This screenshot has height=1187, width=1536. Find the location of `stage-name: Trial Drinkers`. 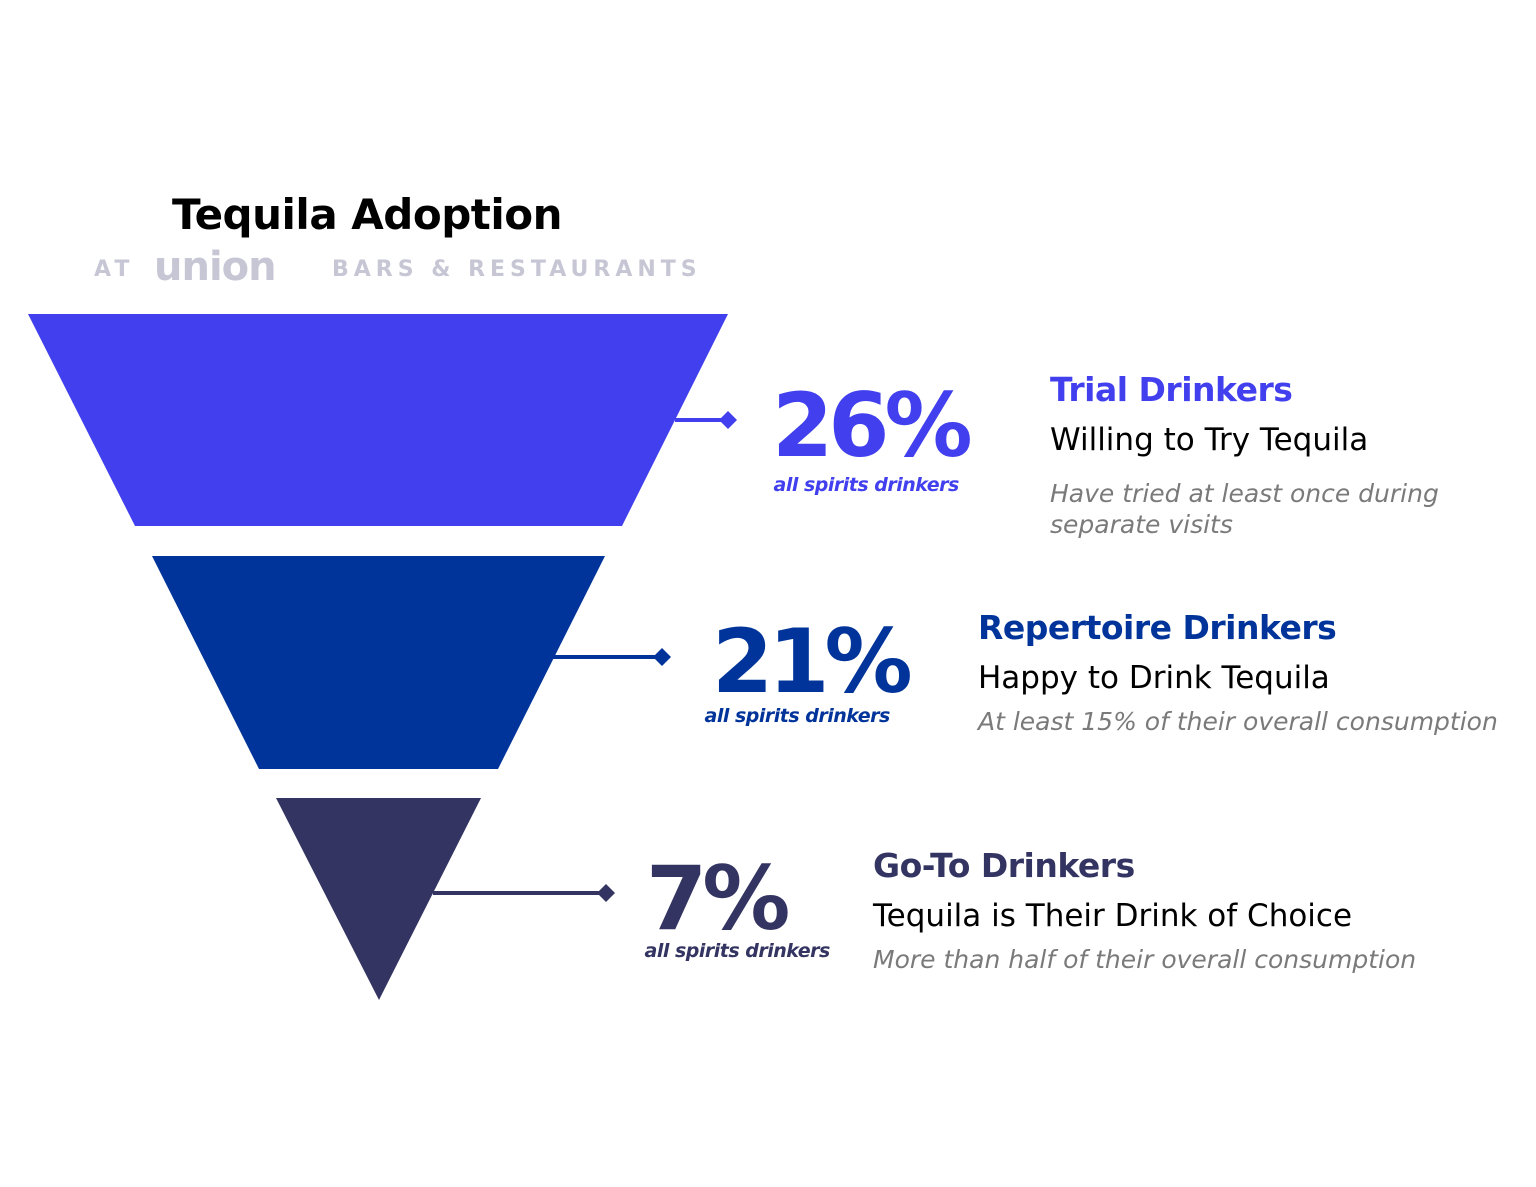

stage-name: Trial Drinkers is located at coordinates (1171, 389).